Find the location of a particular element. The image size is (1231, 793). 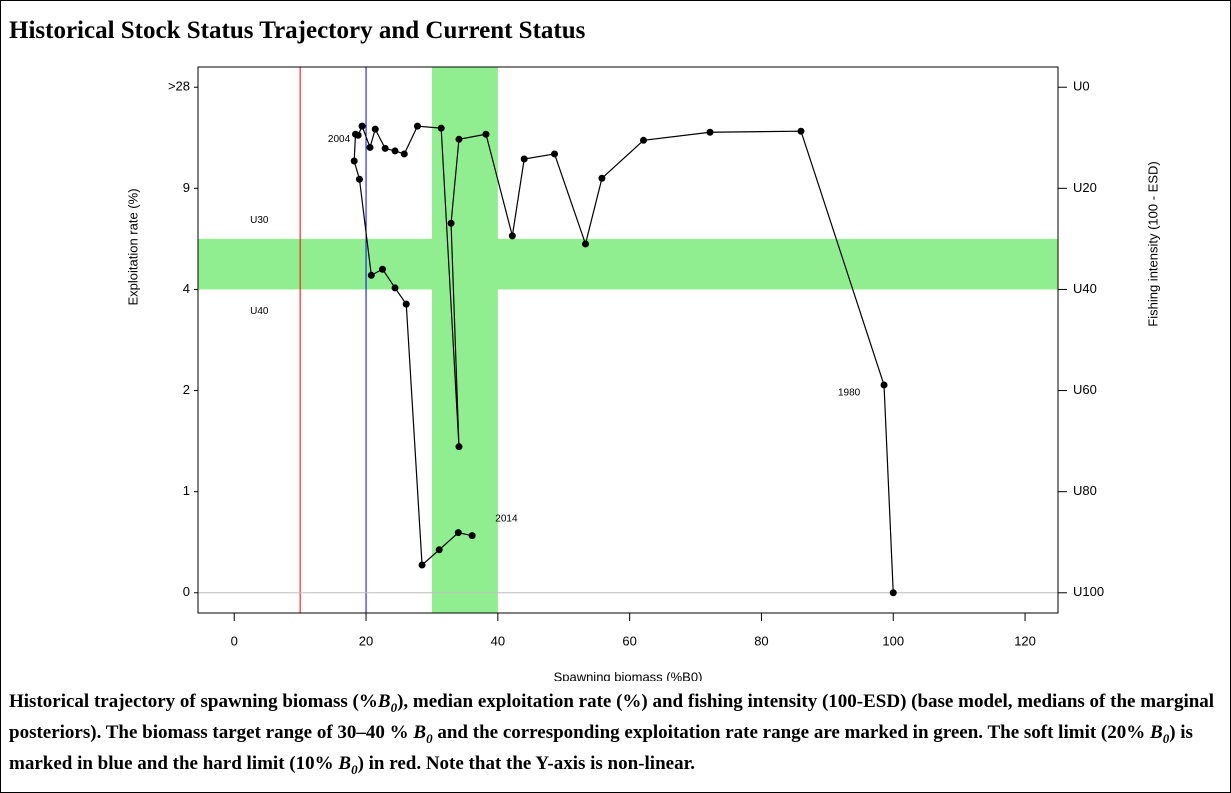

x-tick-label: 0 is located at coordinates (234, 640).